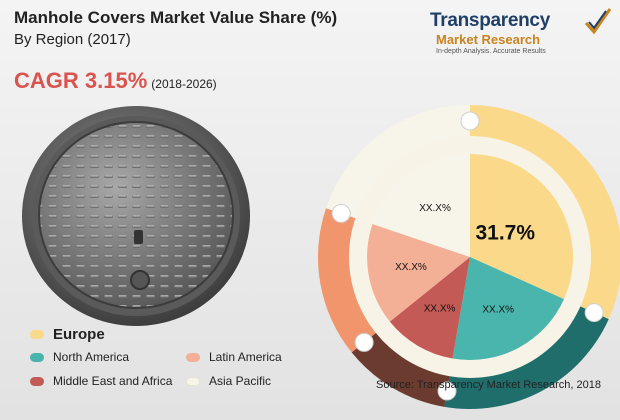 The height and width of the screenshot is (420, 620). I want to click on legend-label: North America, so click(91, 357).